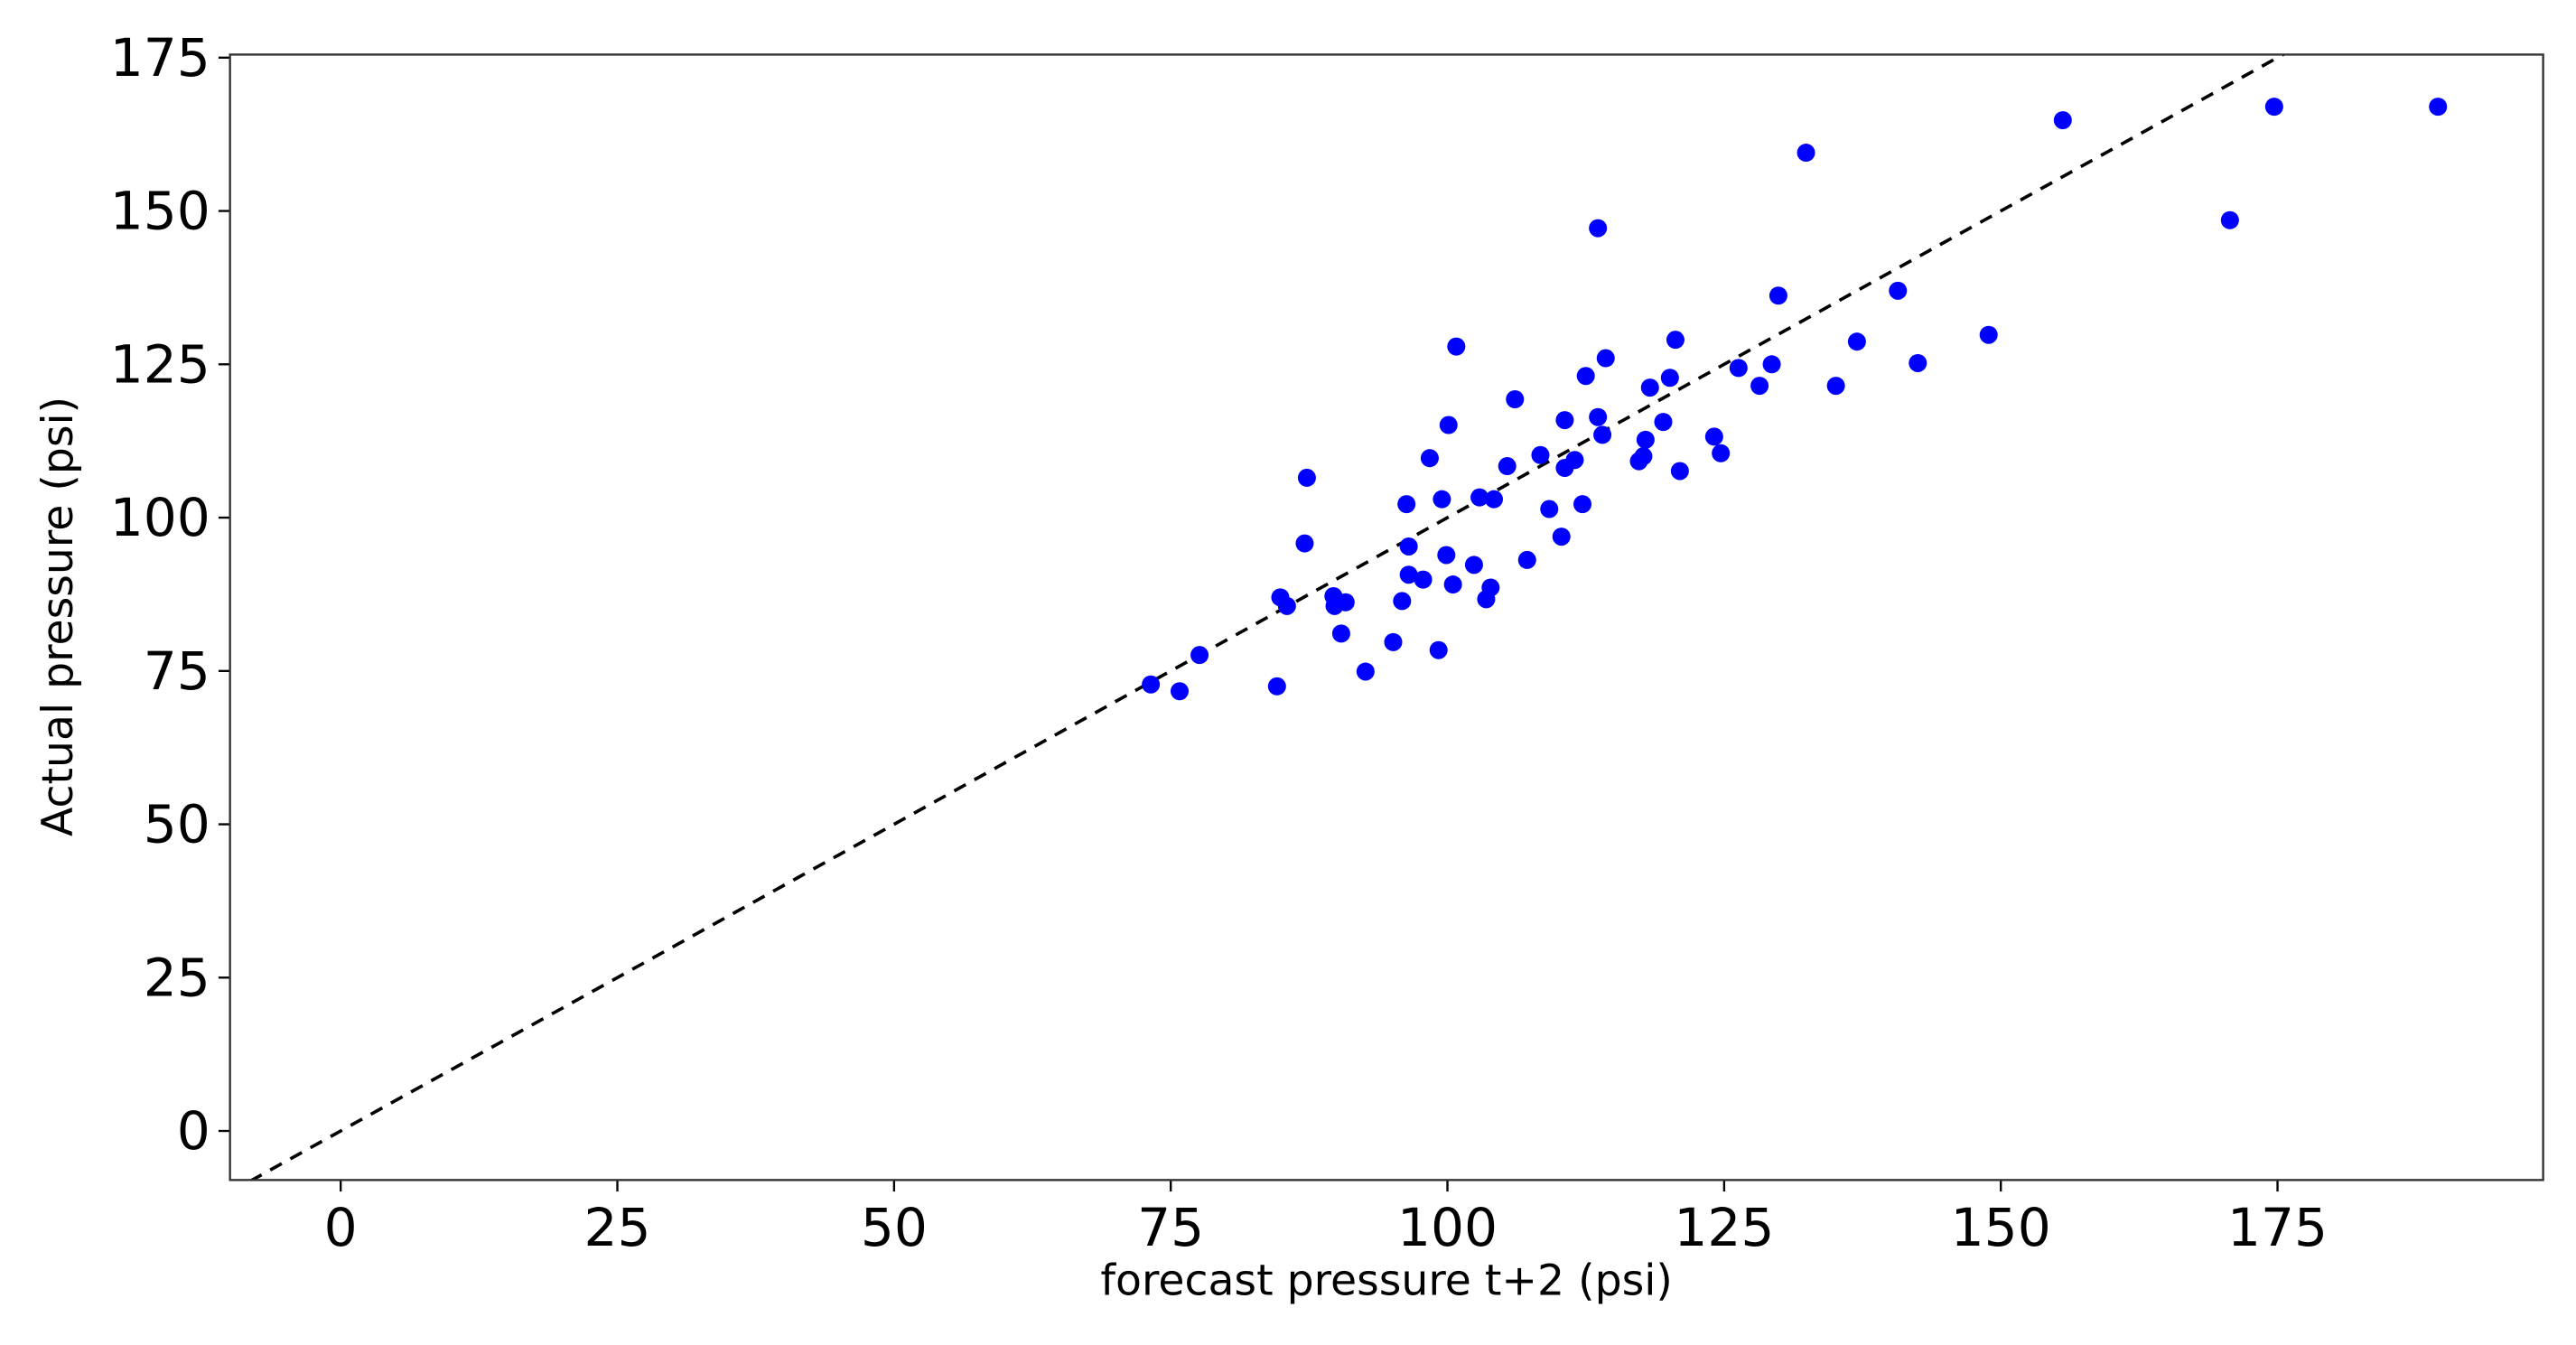  What do you see at coordinates (160, 58) in the screenshot?
I see `y-tick-label: 175` at bounding box center [160, 58].